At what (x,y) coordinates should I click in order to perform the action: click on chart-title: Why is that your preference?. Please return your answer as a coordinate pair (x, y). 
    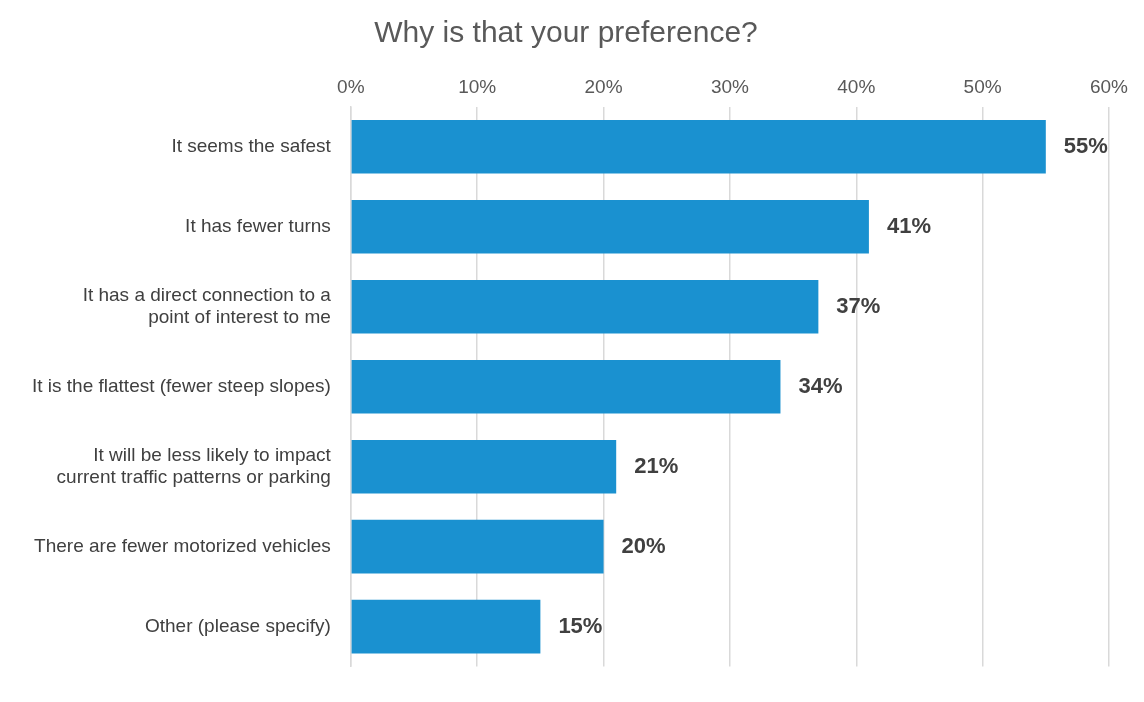
    Looking at the image, I should click on (566, 32).